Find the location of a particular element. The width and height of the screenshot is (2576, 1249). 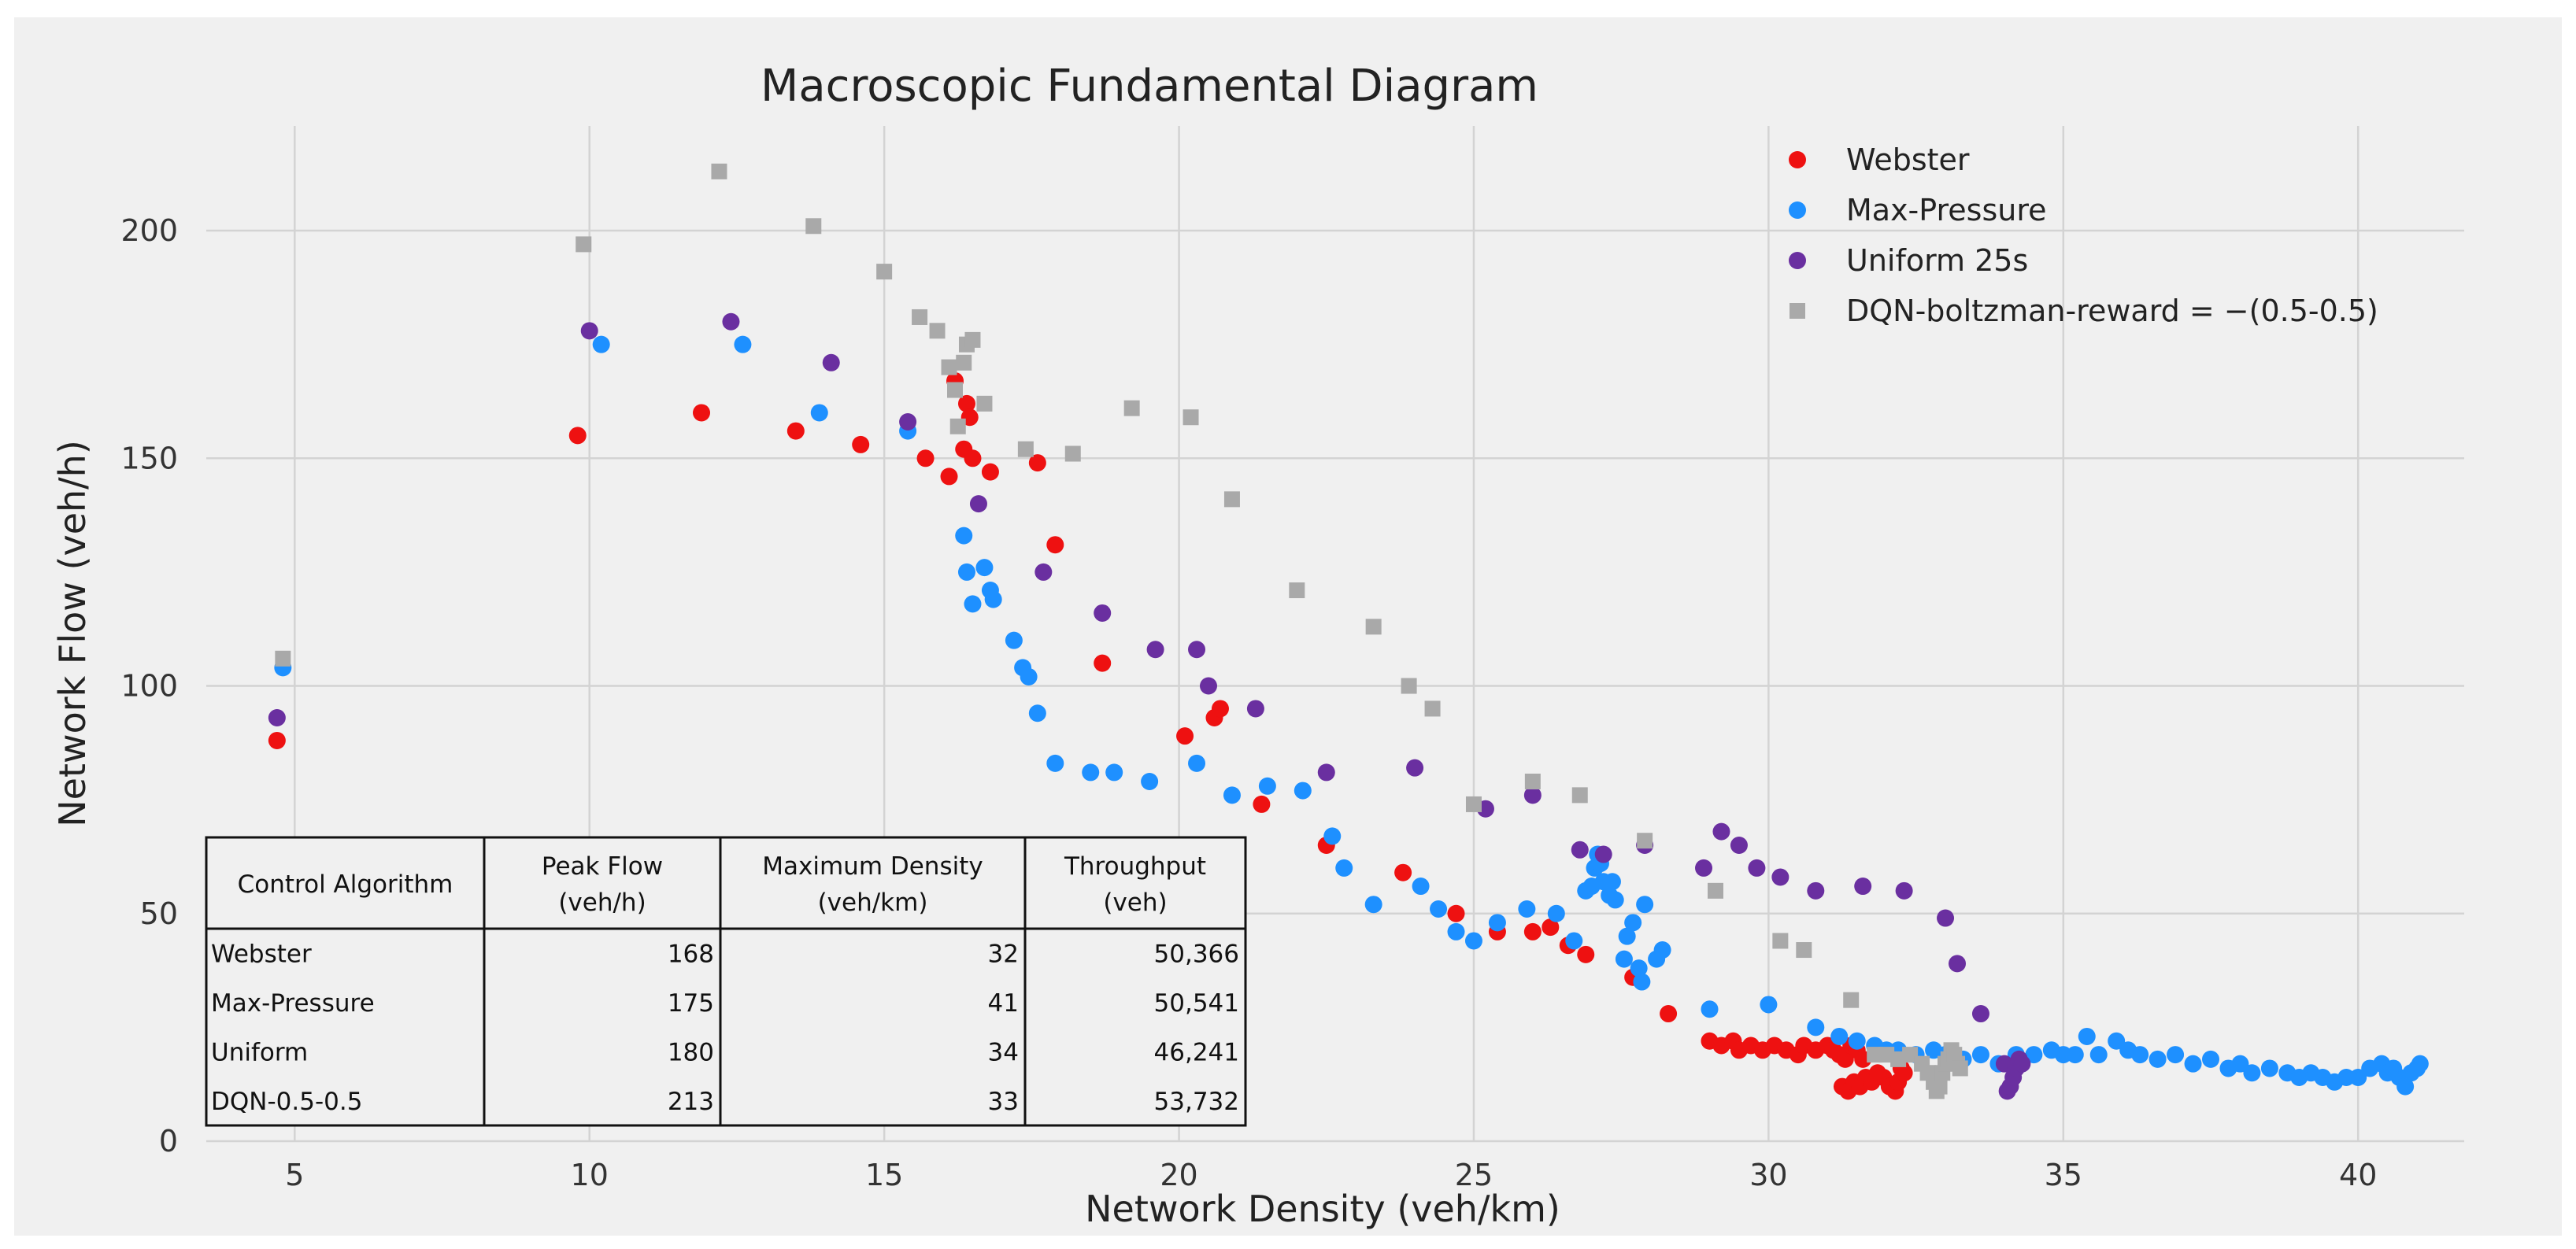

y-tick-label: 0 is located at coordinates (168, 1141).